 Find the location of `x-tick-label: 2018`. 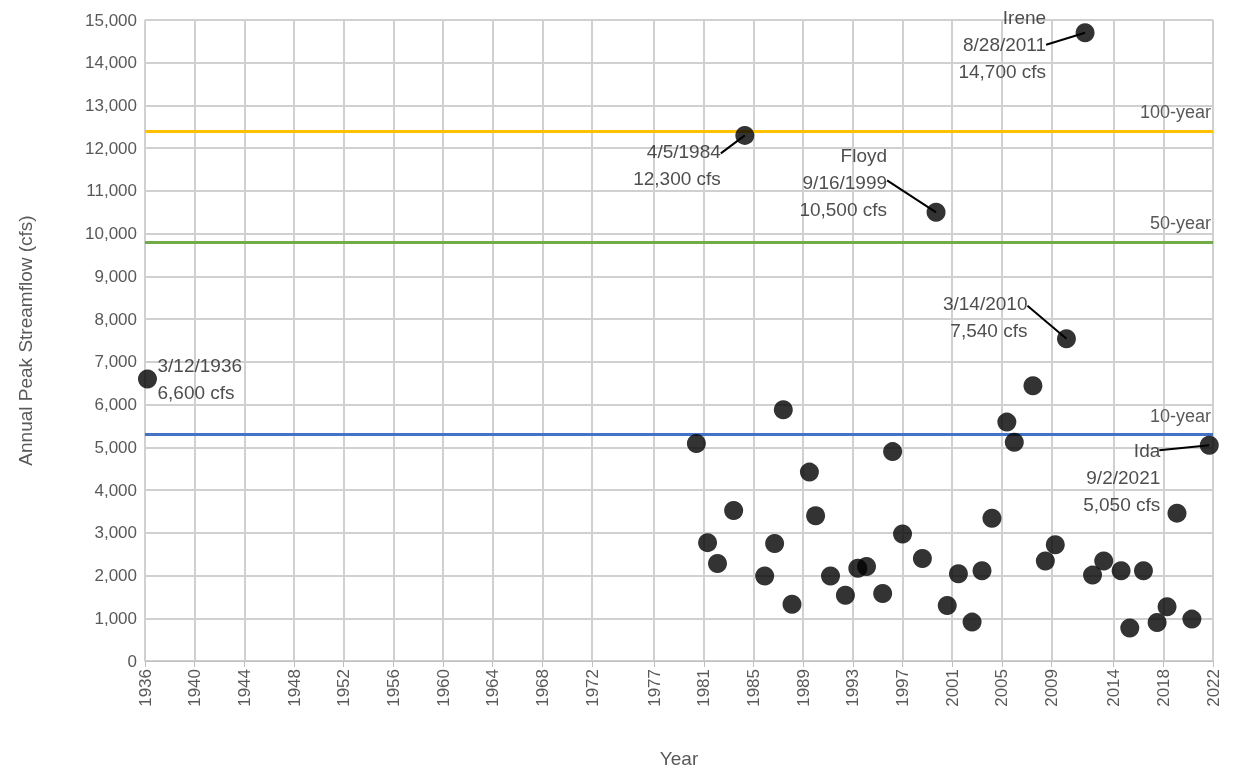

x-tick-label: 2018 is located at coordinates (1163, 688).